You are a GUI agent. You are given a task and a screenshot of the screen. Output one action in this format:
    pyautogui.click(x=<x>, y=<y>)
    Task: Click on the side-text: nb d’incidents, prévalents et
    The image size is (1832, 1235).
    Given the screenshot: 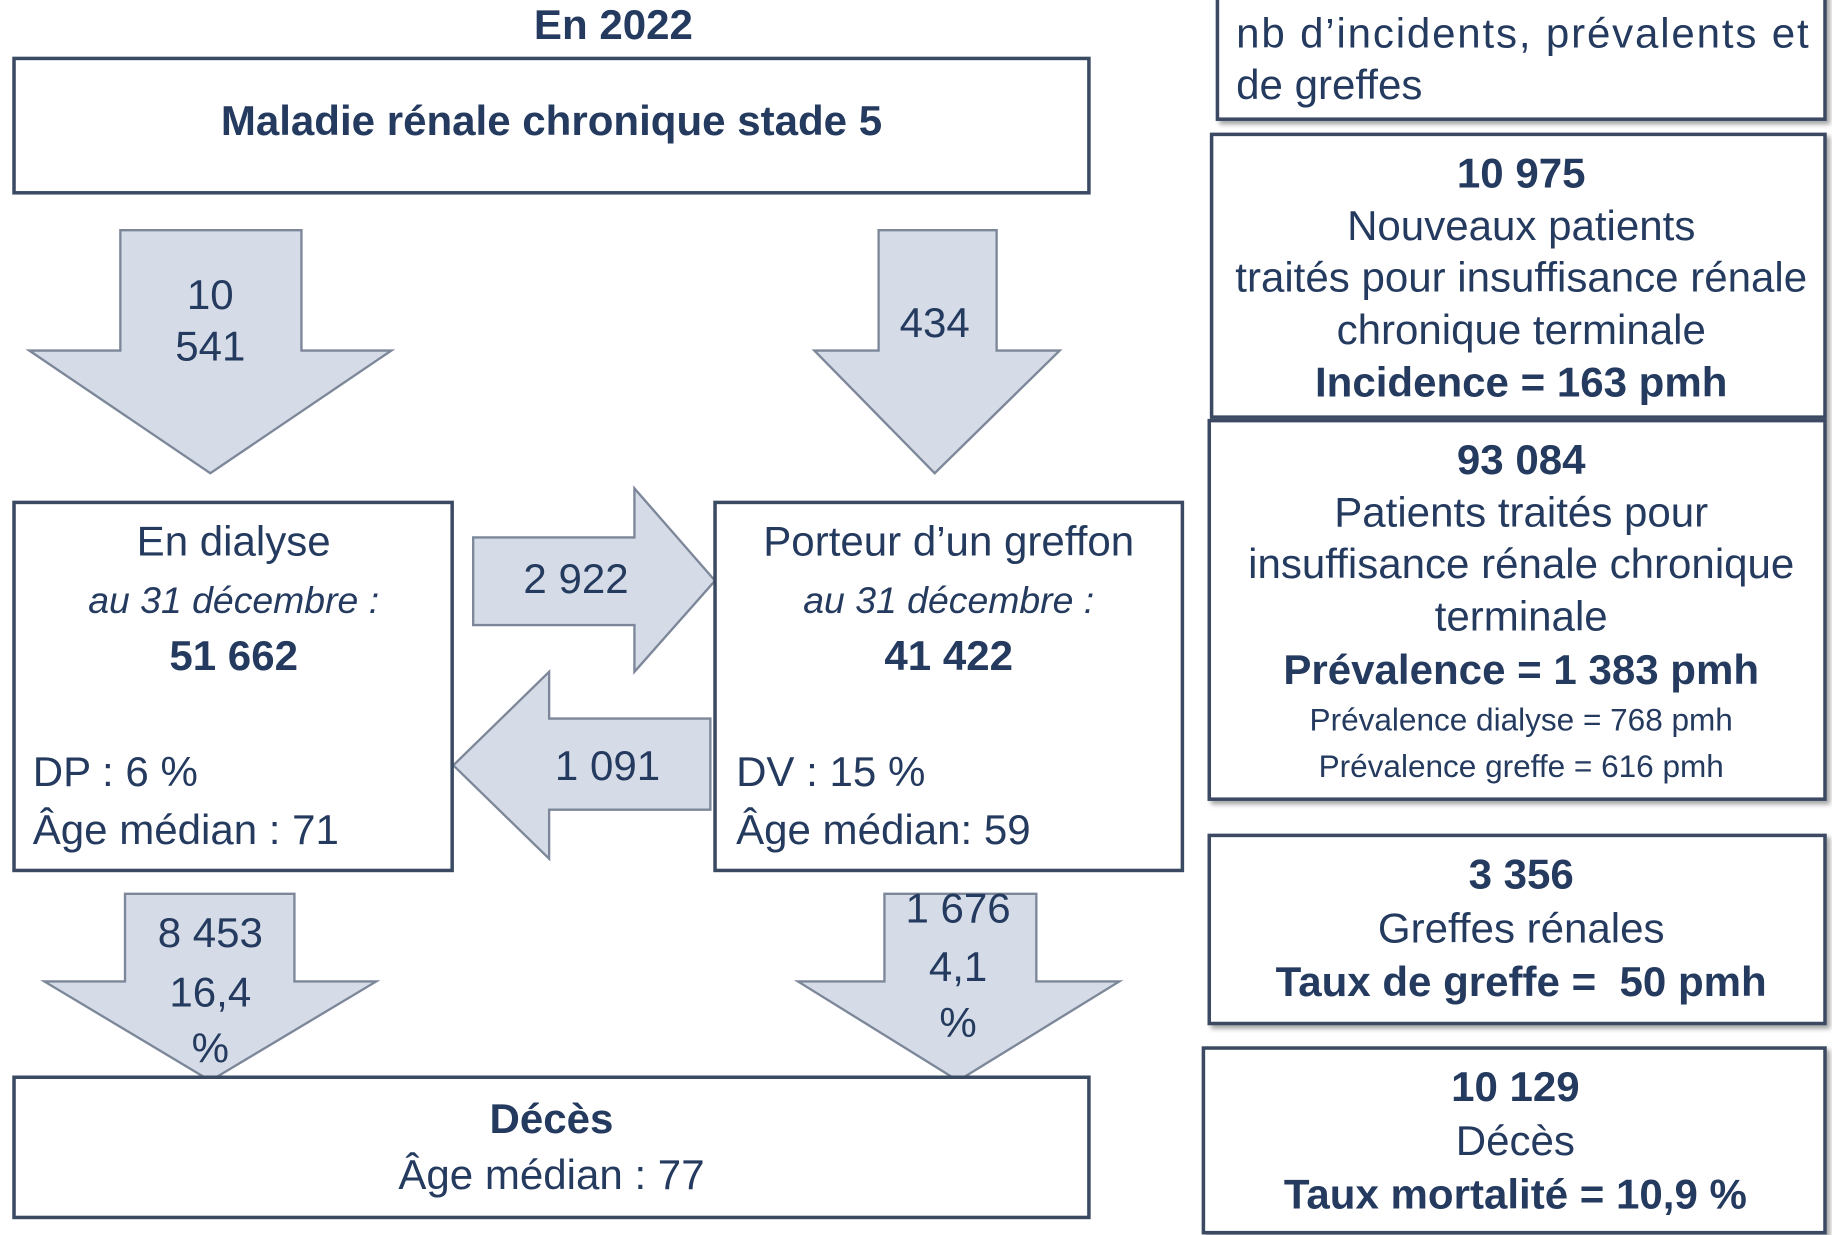 What is the action you would take?
    pyautogui.click(x=1522, y=32)
    